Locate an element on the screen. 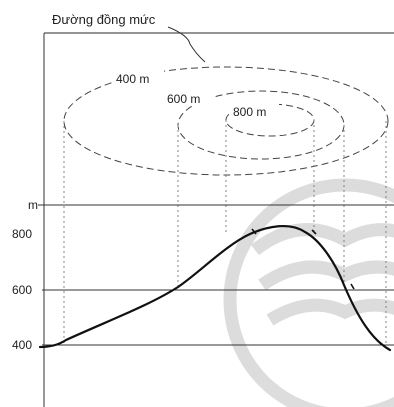 The width and height of the screenshot is (394, 407). contour-label-400: 400 m is located at coordinates (132, 79).